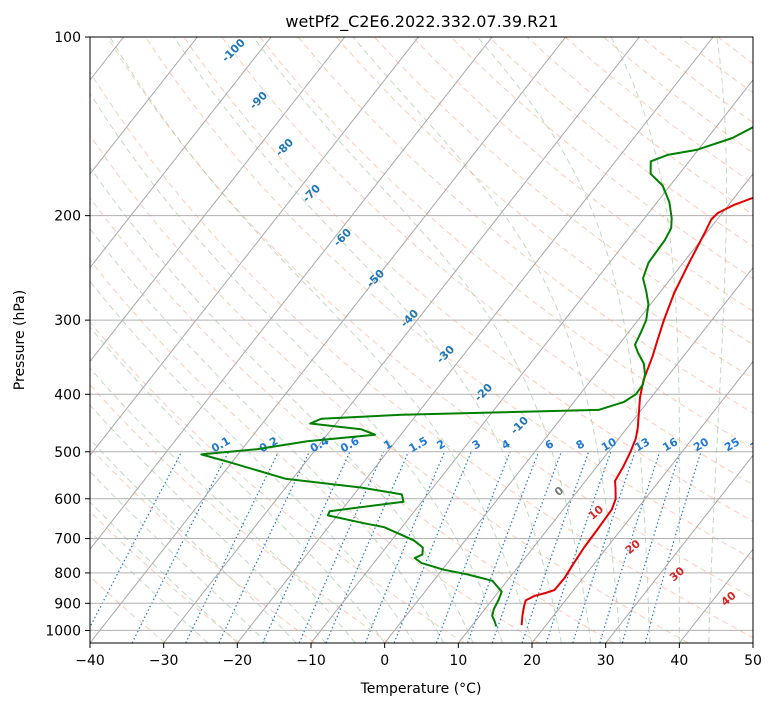 The height and width of the screenshot is (708, 775). I want to click on y-tick-label: 200, so click(67, 217).